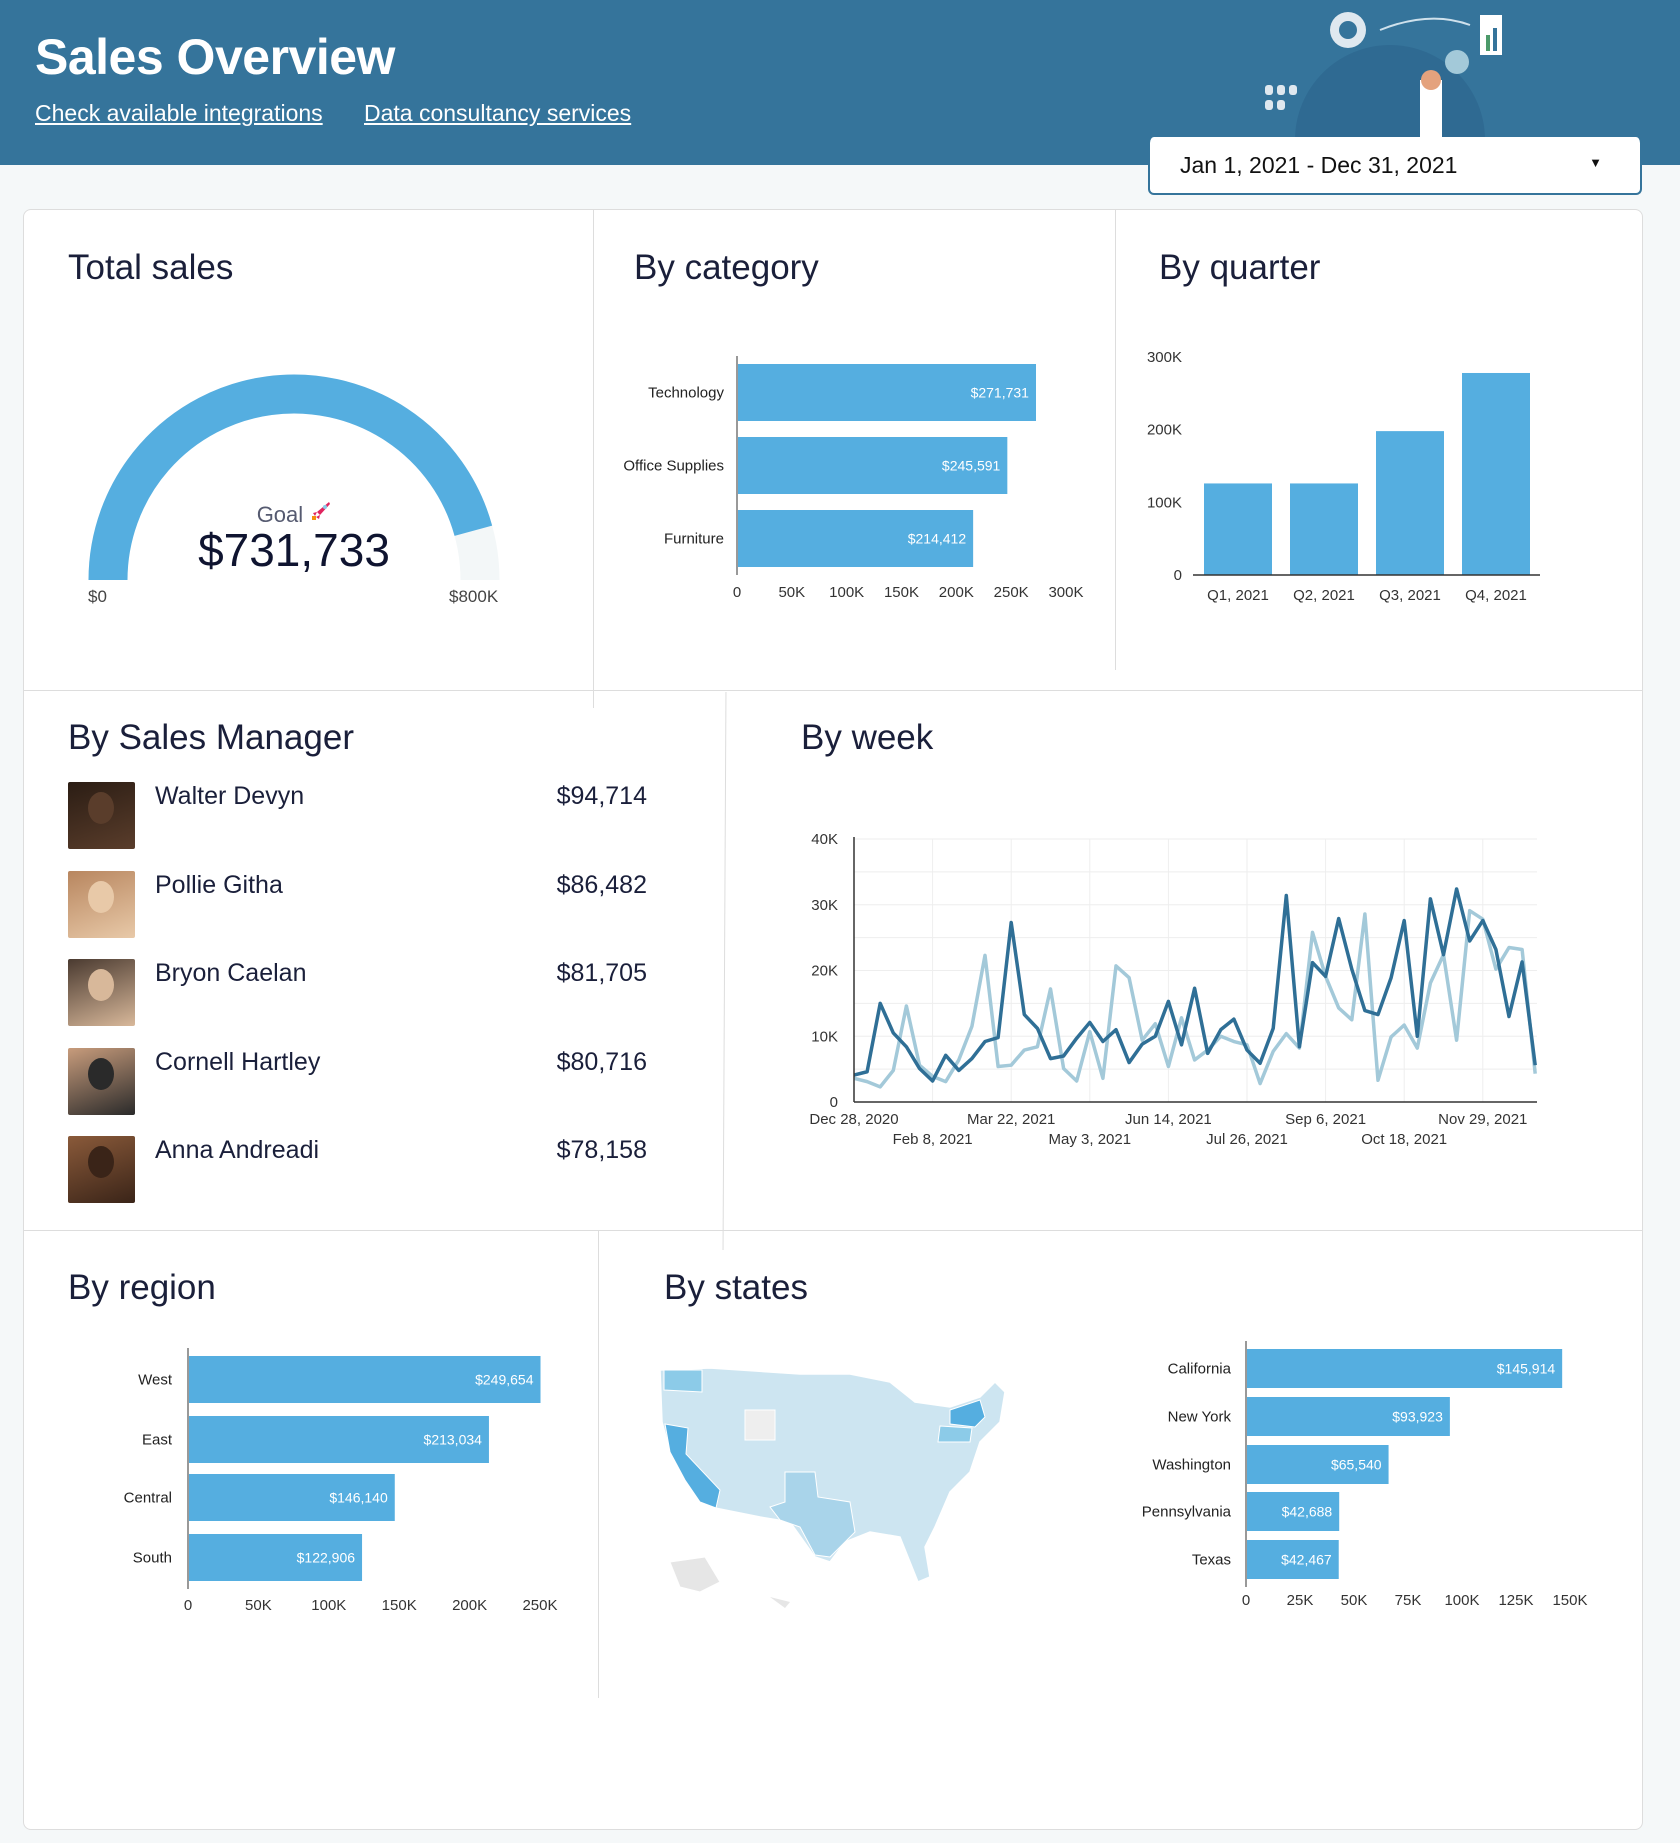  What do you see at coordinates (1200, 1369) in the screenshot?
I see `states-category-label: California` at bounding box center [1200, 1369].